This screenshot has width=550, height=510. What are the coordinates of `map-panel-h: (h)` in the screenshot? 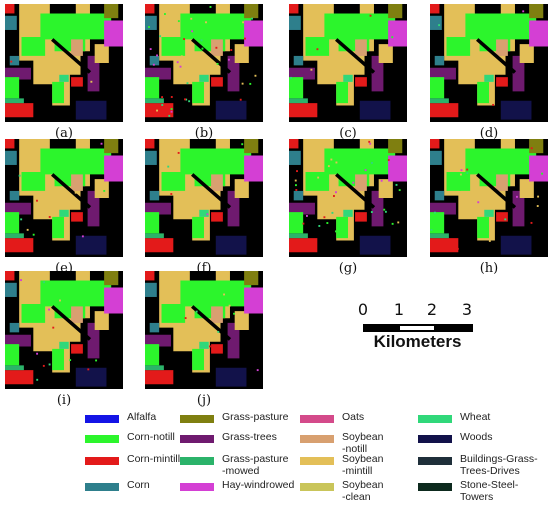 It's located at (489, 207).